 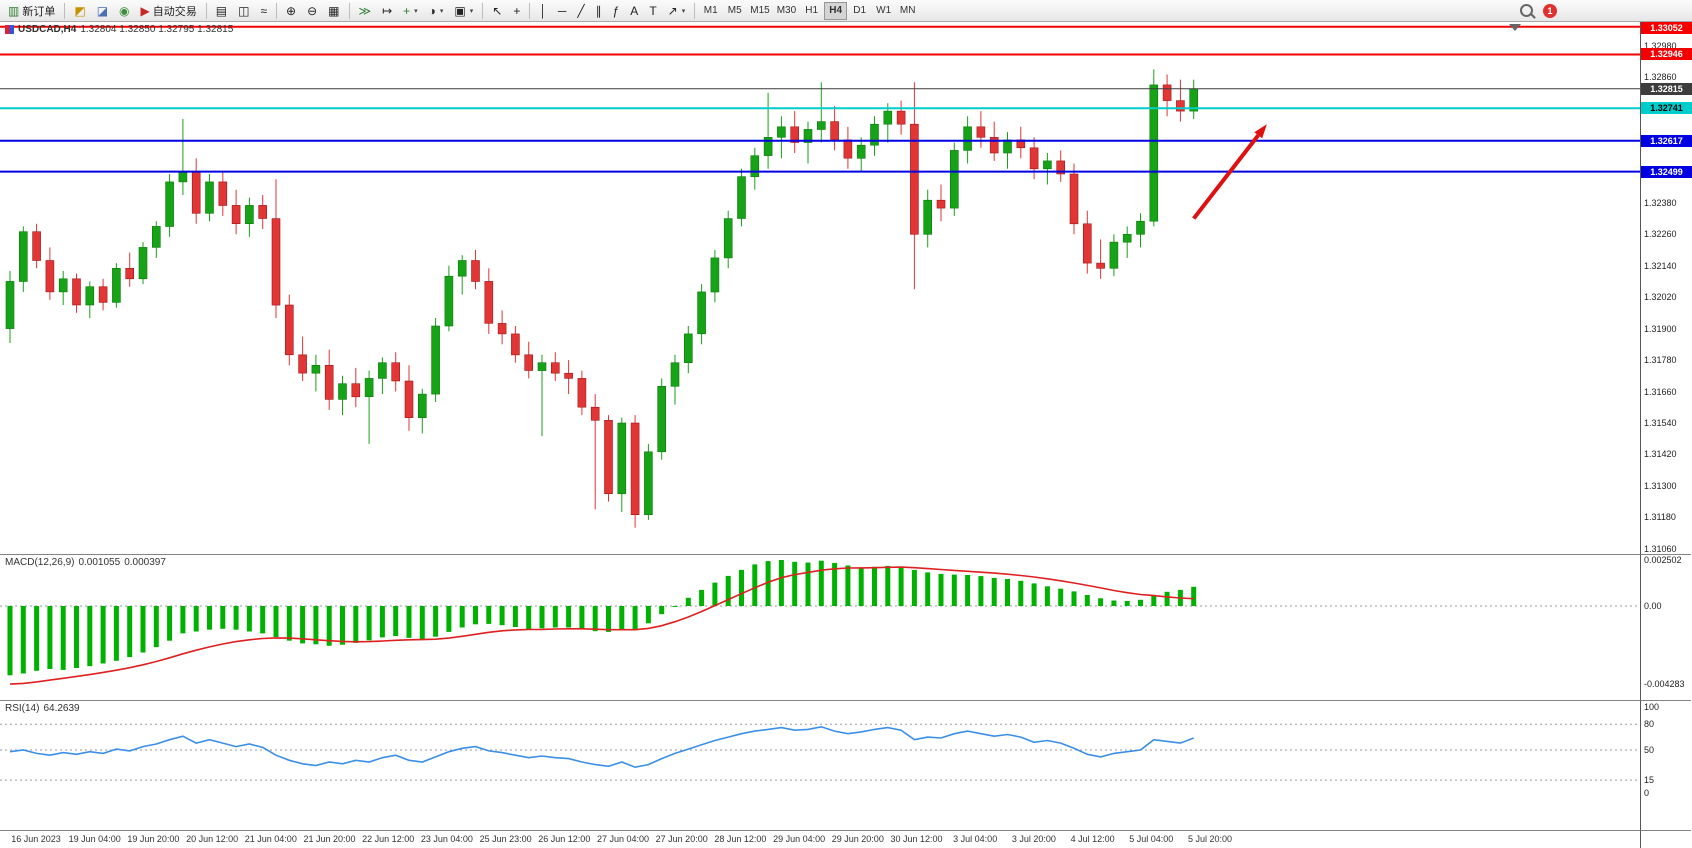 I want to click on periods-button: ◑ ▾, so click(x=436, y=11).